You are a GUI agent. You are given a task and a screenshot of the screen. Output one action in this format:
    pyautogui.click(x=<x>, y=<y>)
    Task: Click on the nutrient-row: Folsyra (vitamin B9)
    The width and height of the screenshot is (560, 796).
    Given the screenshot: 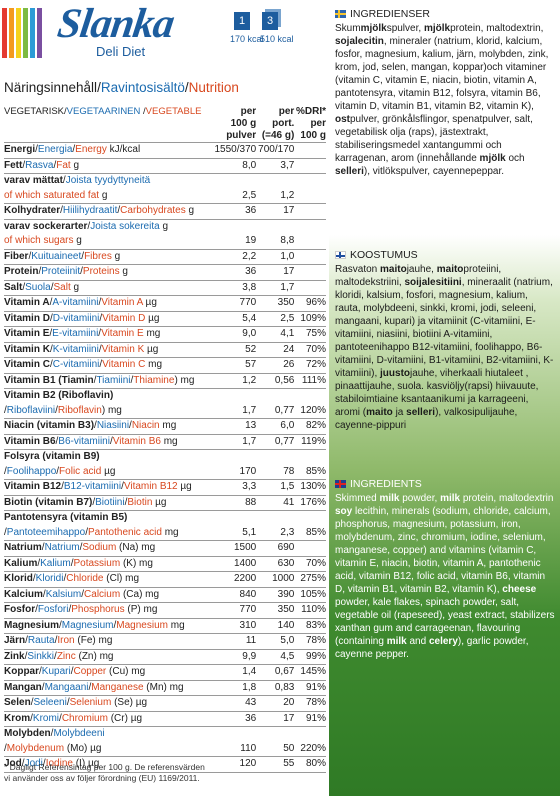 What is the action you would take?
    pyautogui.click(x=165, y=457)
    